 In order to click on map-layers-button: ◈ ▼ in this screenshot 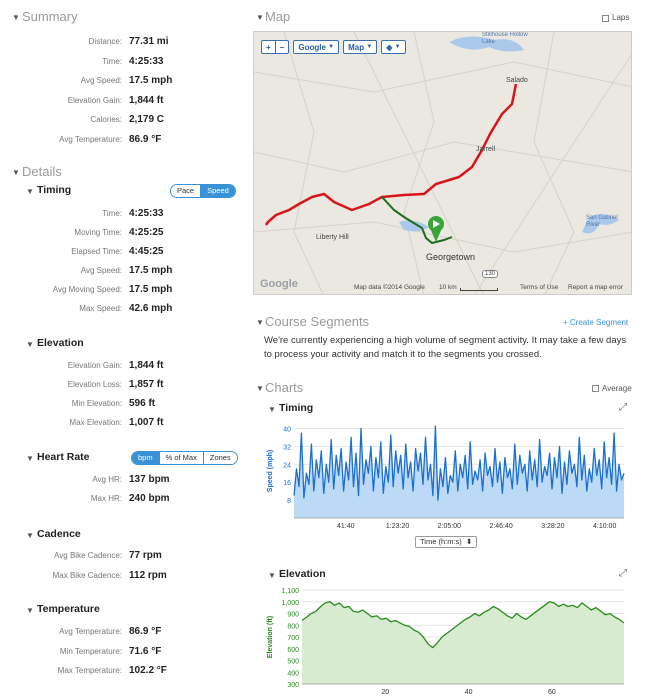, I will do `click(393, 47)`.